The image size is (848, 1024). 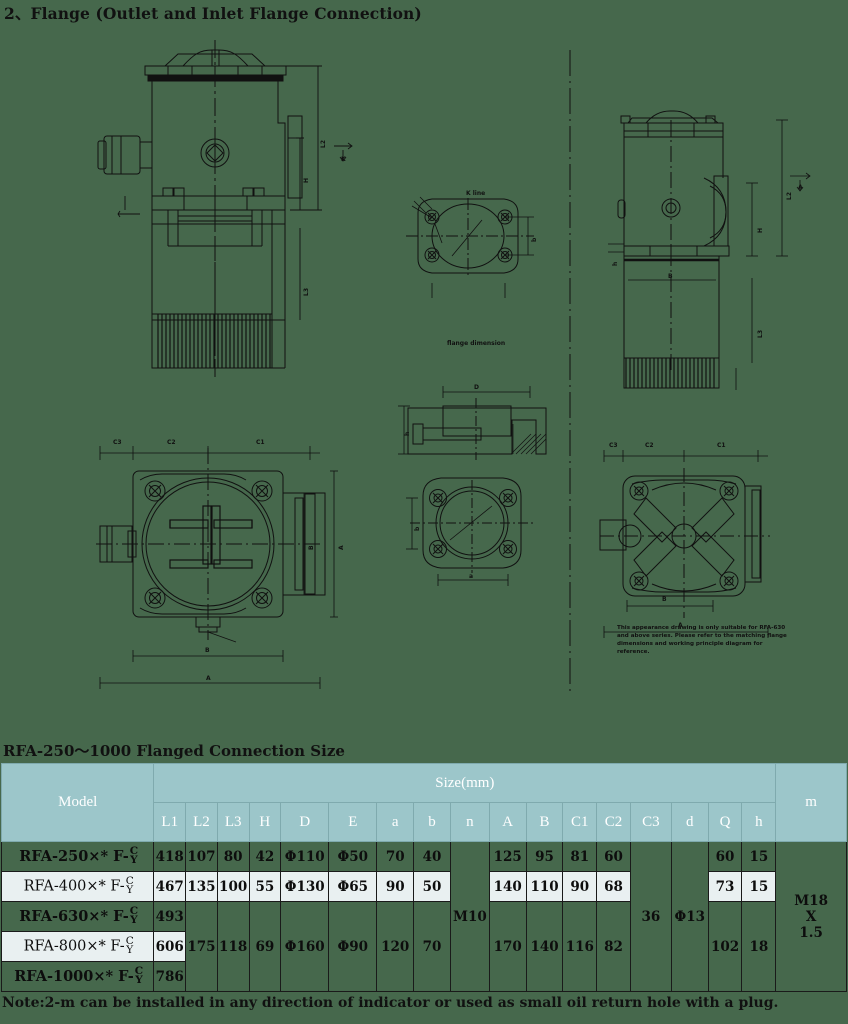 What do you see at coordinates (432, 822) in the screenshot?
I see `header-b: b` at bounding box center [432, 822].